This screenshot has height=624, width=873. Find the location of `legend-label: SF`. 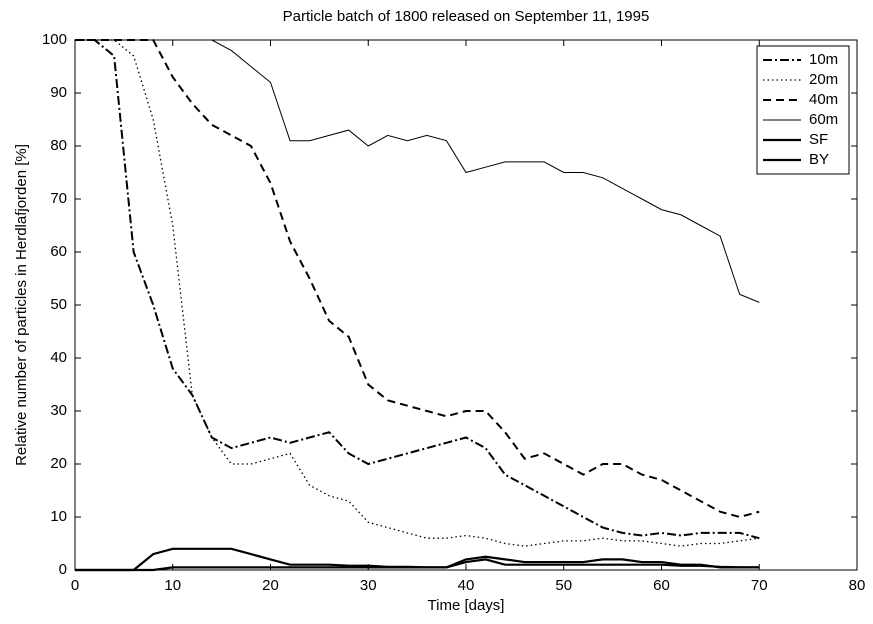

legend-label: SF is located at coordinates (818, 139).